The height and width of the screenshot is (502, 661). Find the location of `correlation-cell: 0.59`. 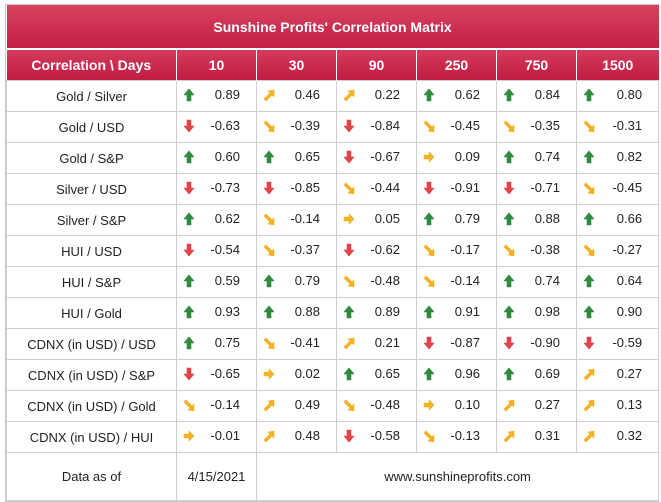

correlation-cell: 0.59 is located at coordinates (216, 282).